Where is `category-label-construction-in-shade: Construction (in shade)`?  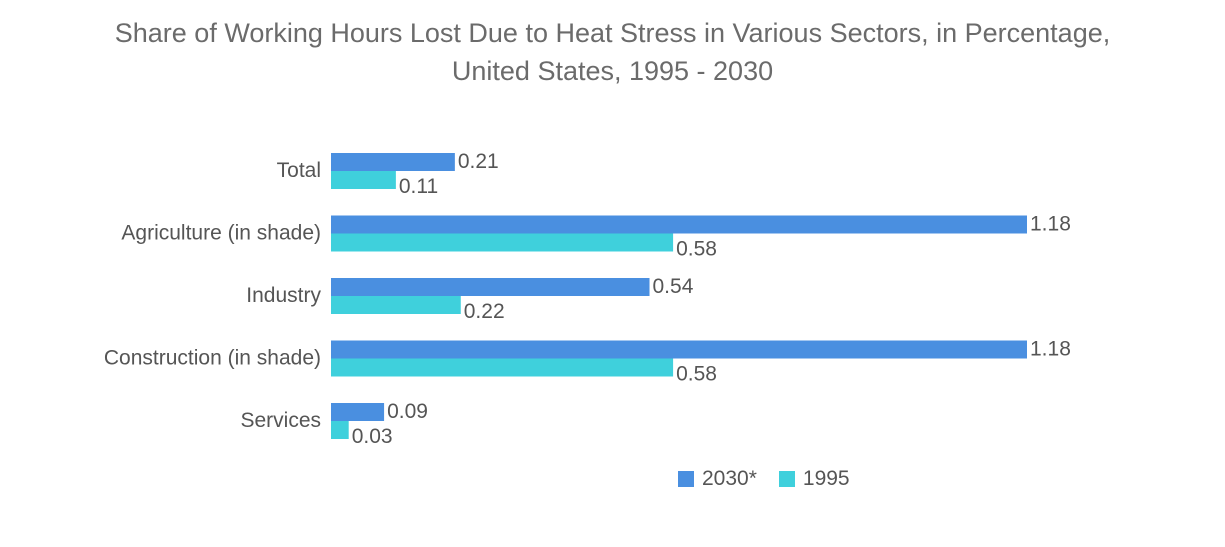
category-label-construction-in-shade: Construction (in shade) is located at coordinates (212, 358).